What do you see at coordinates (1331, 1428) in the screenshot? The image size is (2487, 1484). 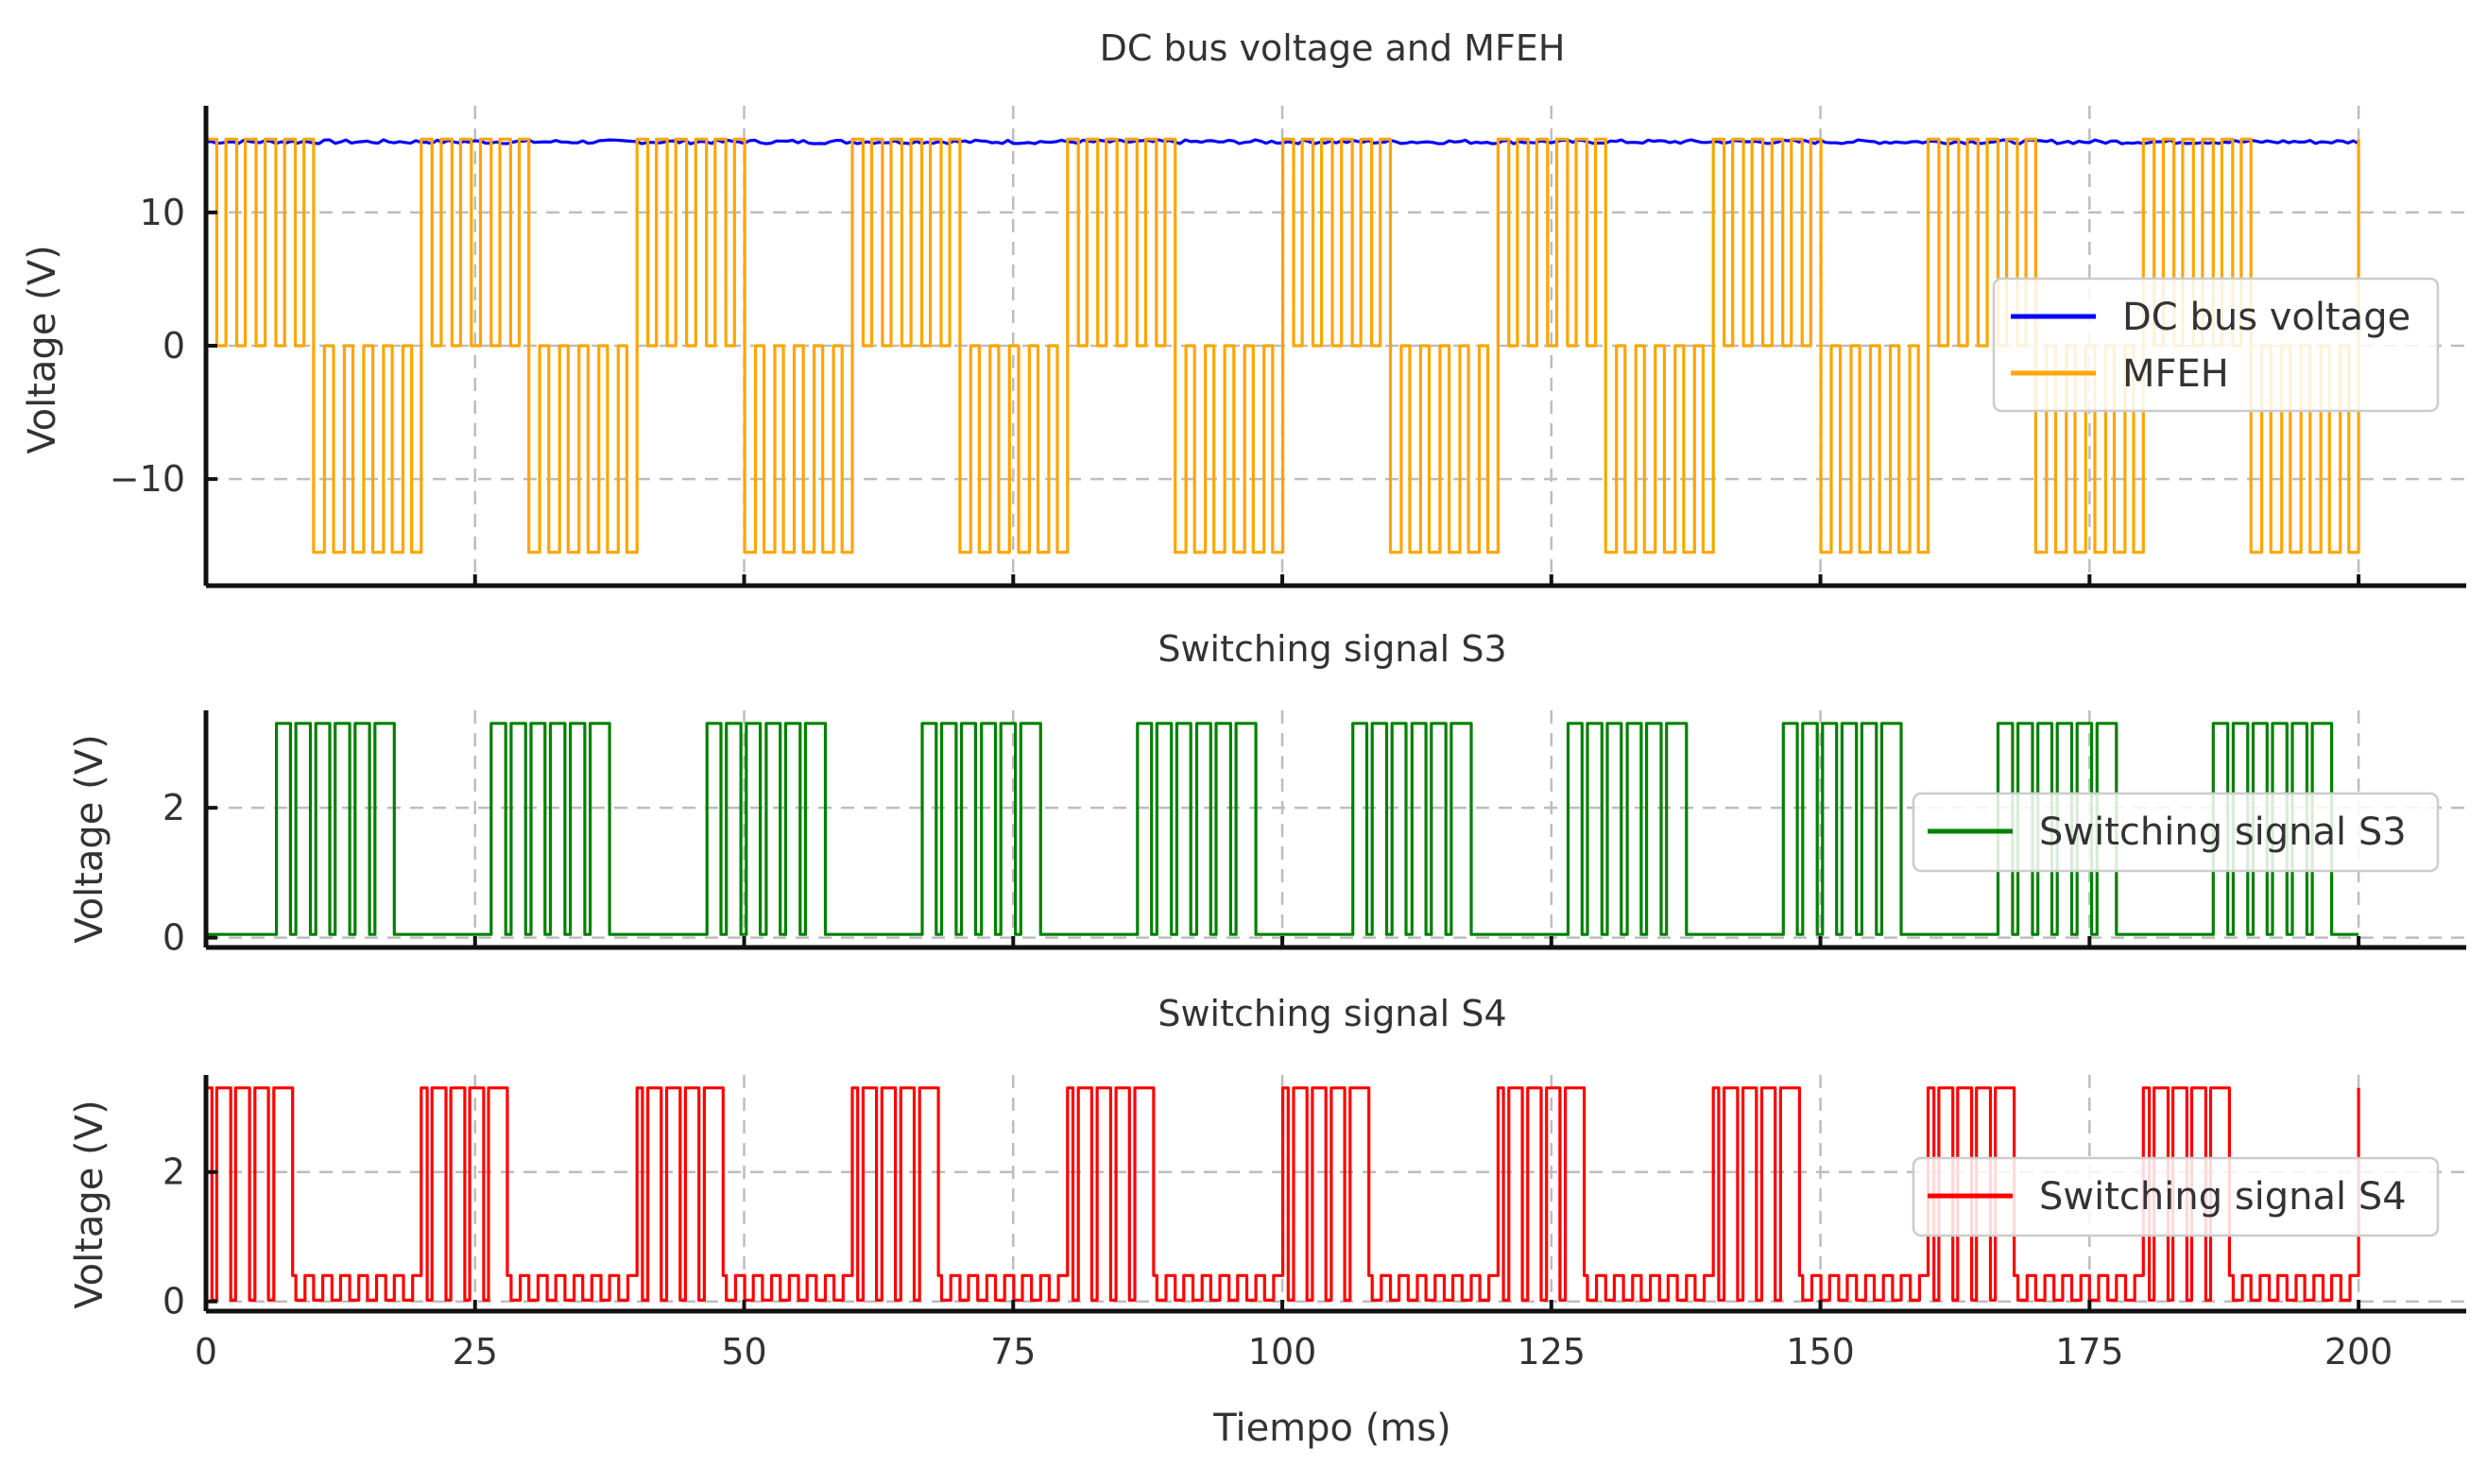 I see `x-axis-label: Tiempo (ms)` at bounding box center [1331, 1428].